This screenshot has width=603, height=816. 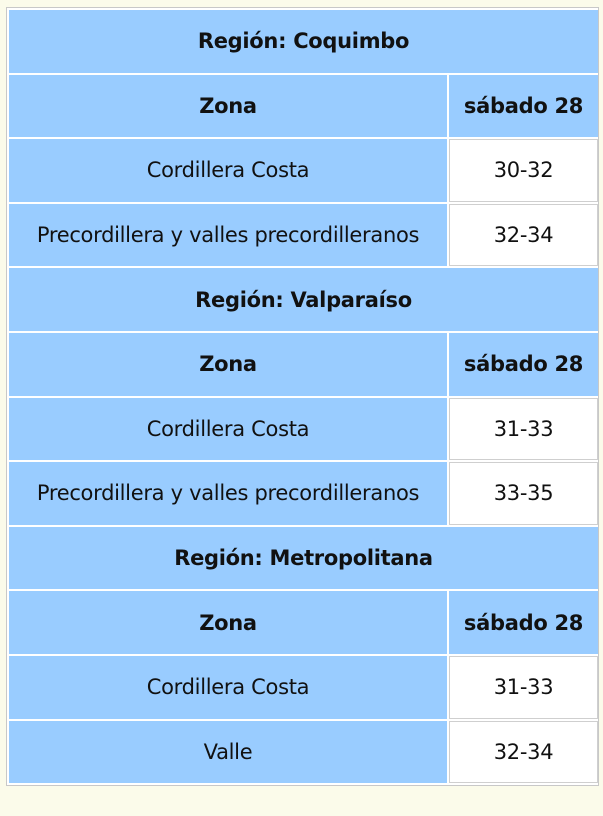 I want to click on value-cell: 30-32, so click(x=524, y=170).